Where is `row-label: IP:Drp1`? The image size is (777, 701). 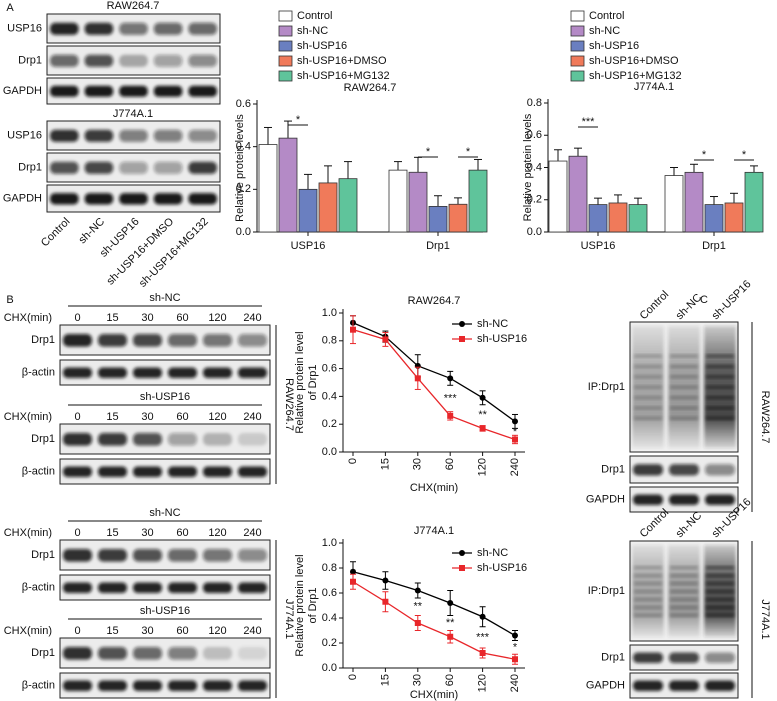 row-label: IP:Drp1 is located at coordinates (606, 387).